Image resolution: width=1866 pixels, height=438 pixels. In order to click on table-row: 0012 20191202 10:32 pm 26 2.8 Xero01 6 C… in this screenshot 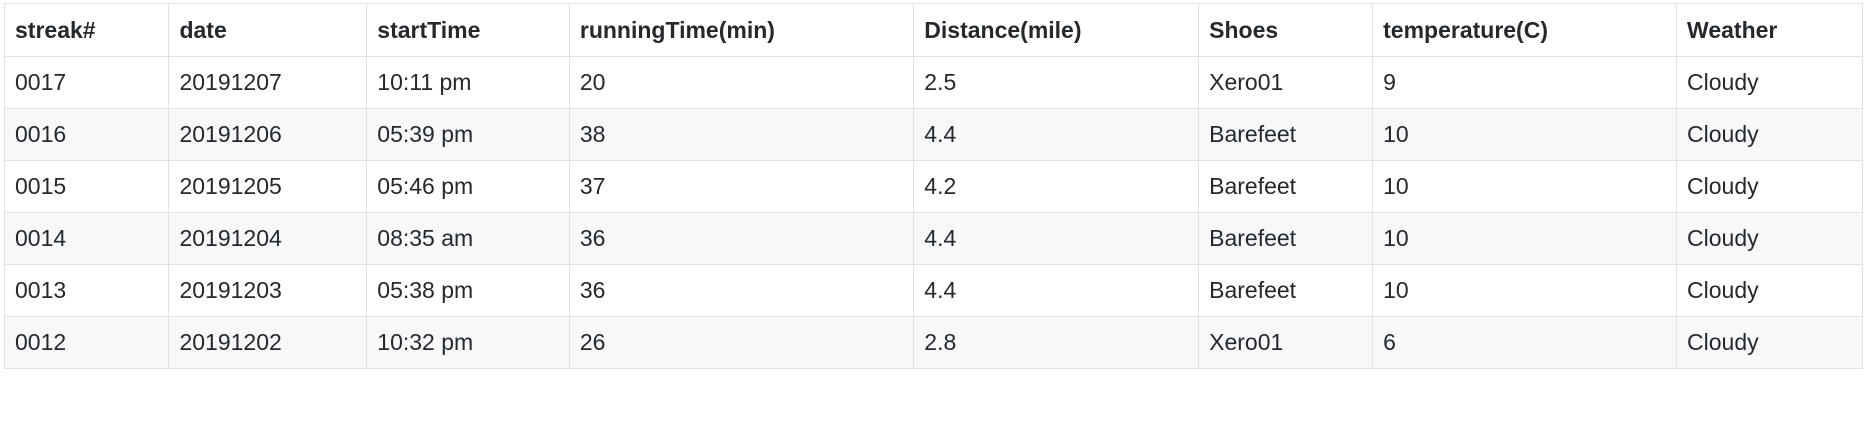, I will do `click(933, 342)`.